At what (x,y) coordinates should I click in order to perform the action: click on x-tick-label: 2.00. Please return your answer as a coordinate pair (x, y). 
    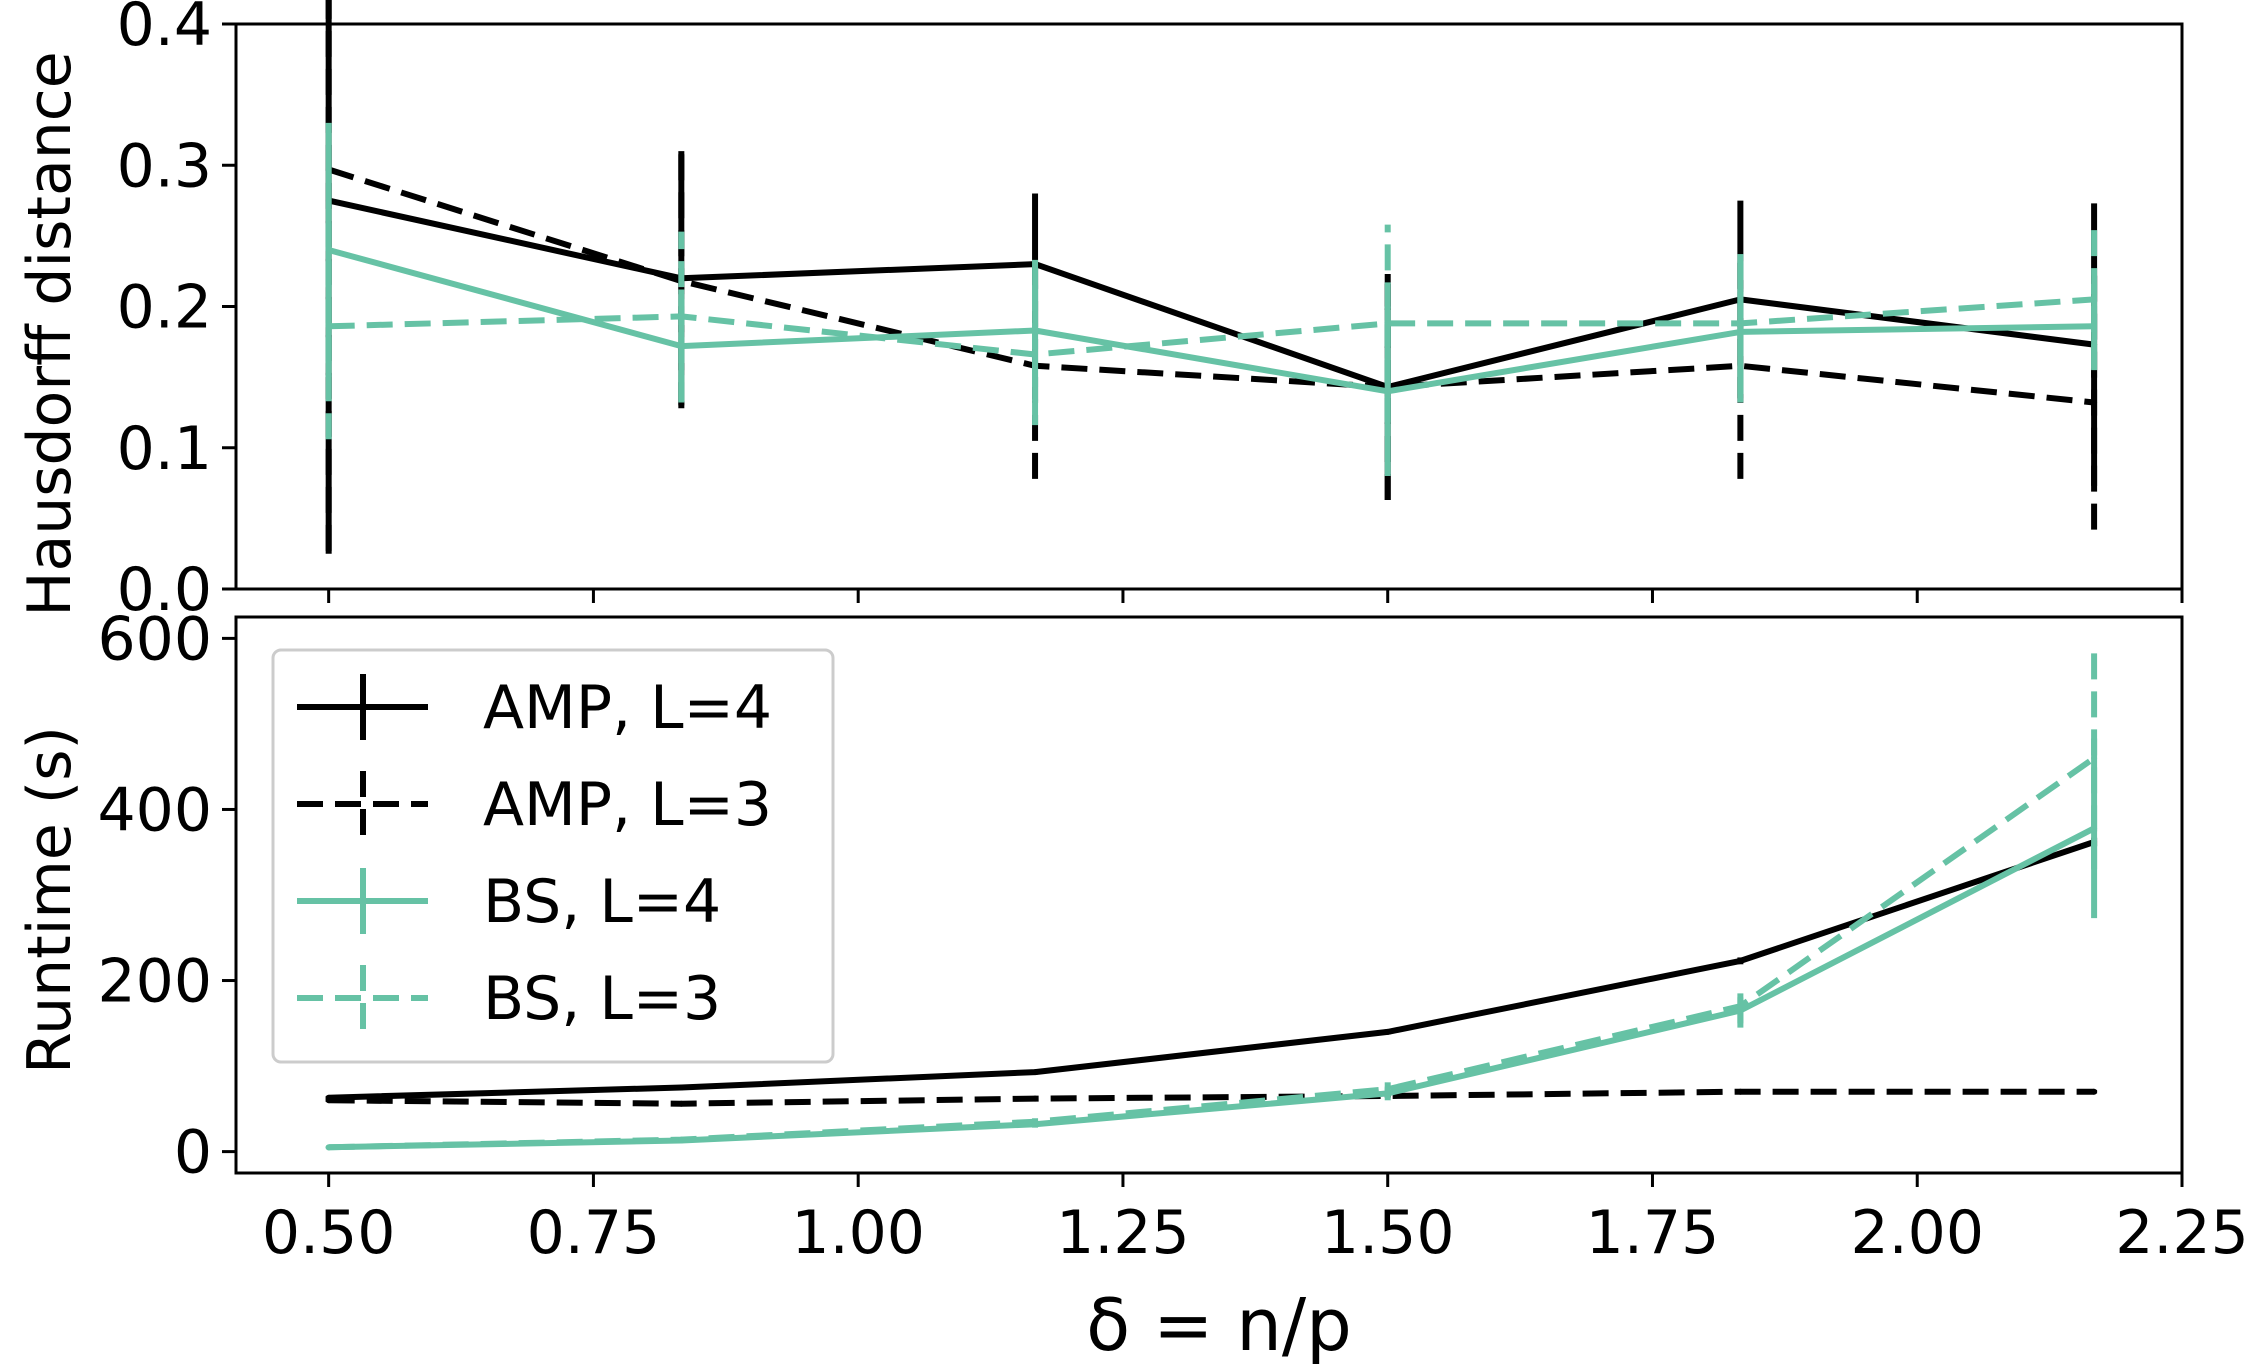
    Looking at the image, I should click on (1917, 1233).